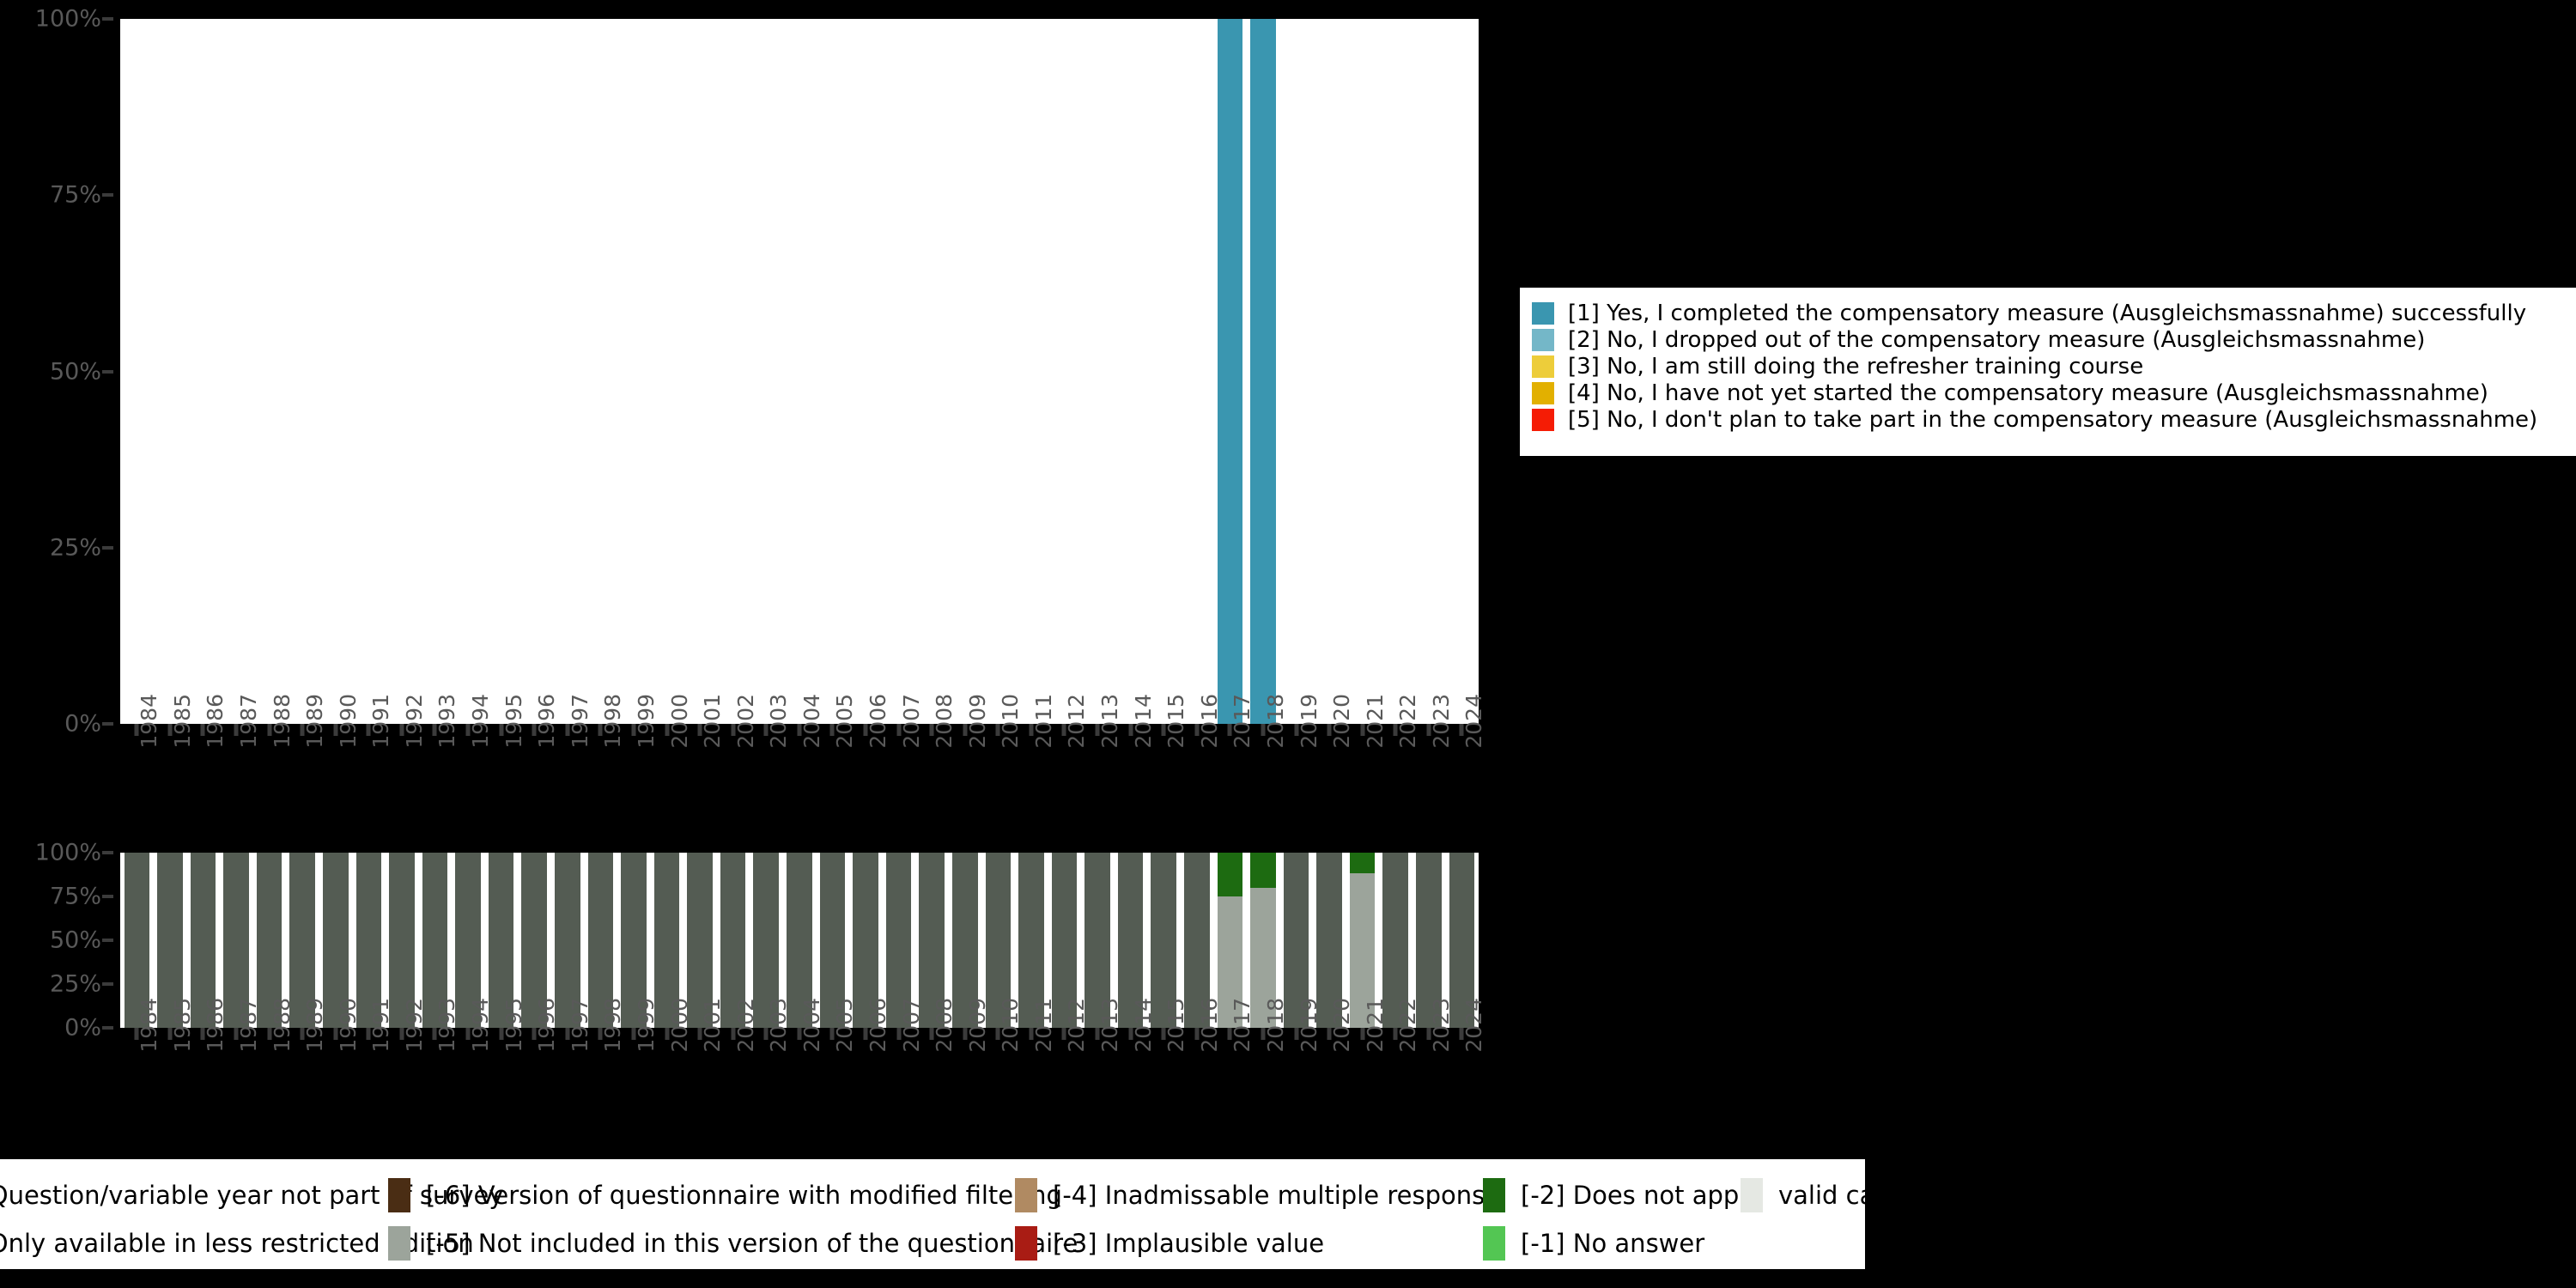 This screenshot has height=1288, width=2576. Describe the element at coordinates (1002, 769) in the screenshot. I see `x-axis-tick: 2010` at that location.